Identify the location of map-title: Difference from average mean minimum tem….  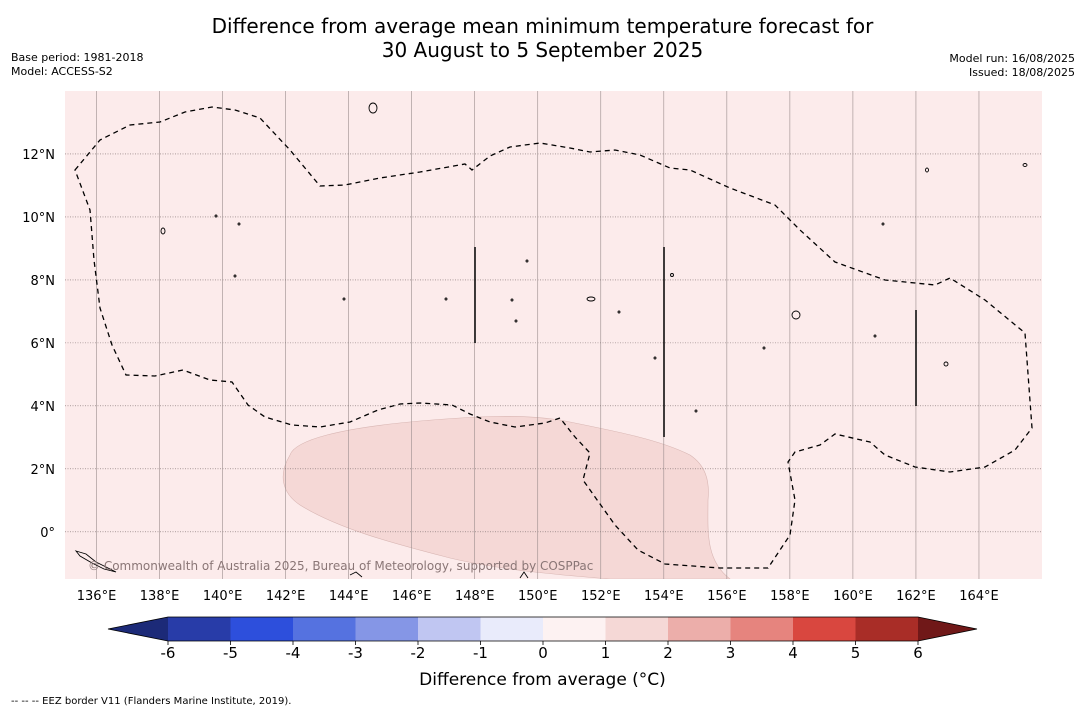
(542, 38).